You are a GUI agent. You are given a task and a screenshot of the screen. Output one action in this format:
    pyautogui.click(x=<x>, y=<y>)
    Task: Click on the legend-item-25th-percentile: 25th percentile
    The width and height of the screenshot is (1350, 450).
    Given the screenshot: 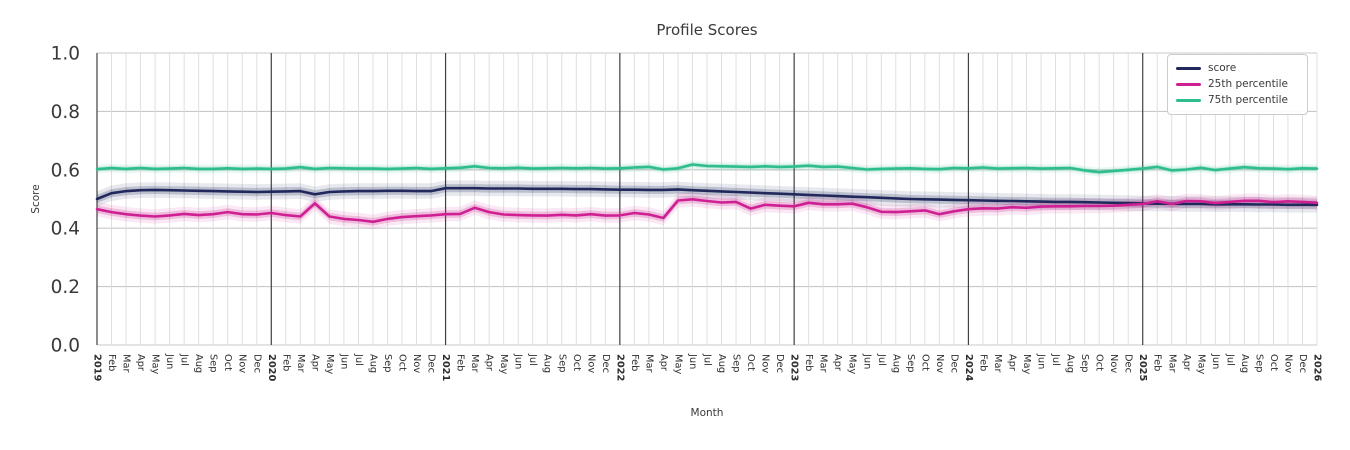 What is the action you would take?
    pyautogui.click(x=1237, y=84)
    